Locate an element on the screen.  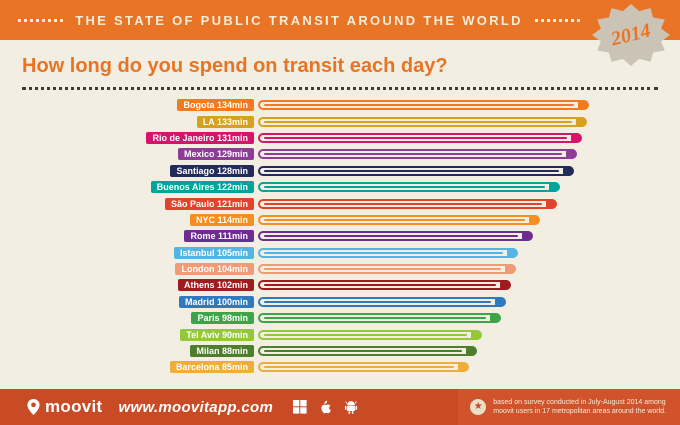
platform-icons is located at coordinates (325, 407).